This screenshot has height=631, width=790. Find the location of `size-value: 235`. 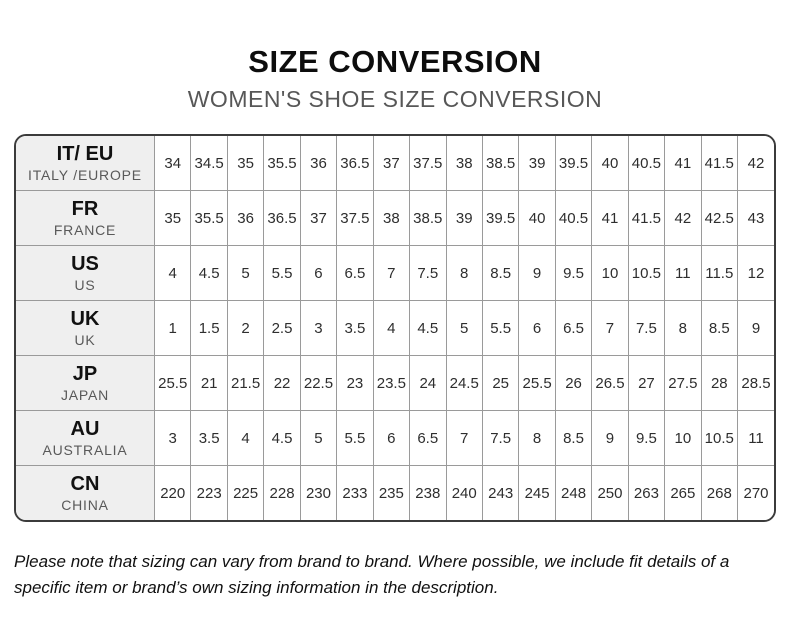

size-value: 235 is located at coordinates (392, 492).